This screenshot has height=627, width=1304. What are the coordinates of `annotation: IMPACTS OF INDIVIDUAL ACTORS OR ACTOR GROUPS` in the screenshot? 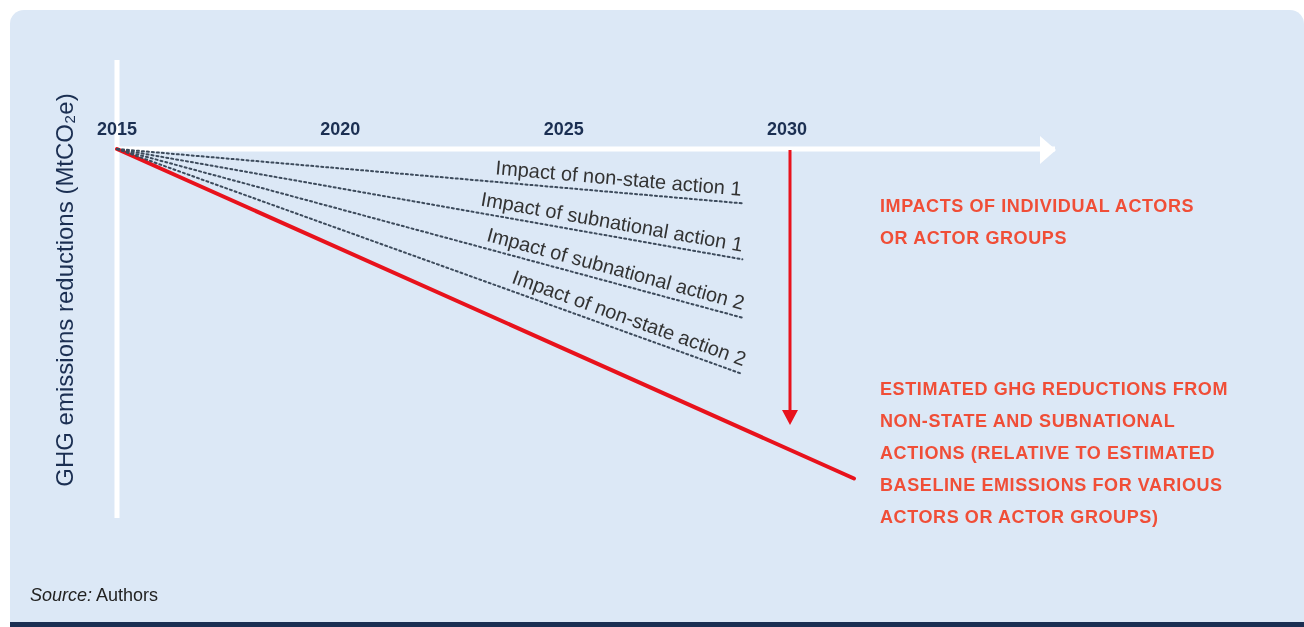 It's located at (1038, 222).